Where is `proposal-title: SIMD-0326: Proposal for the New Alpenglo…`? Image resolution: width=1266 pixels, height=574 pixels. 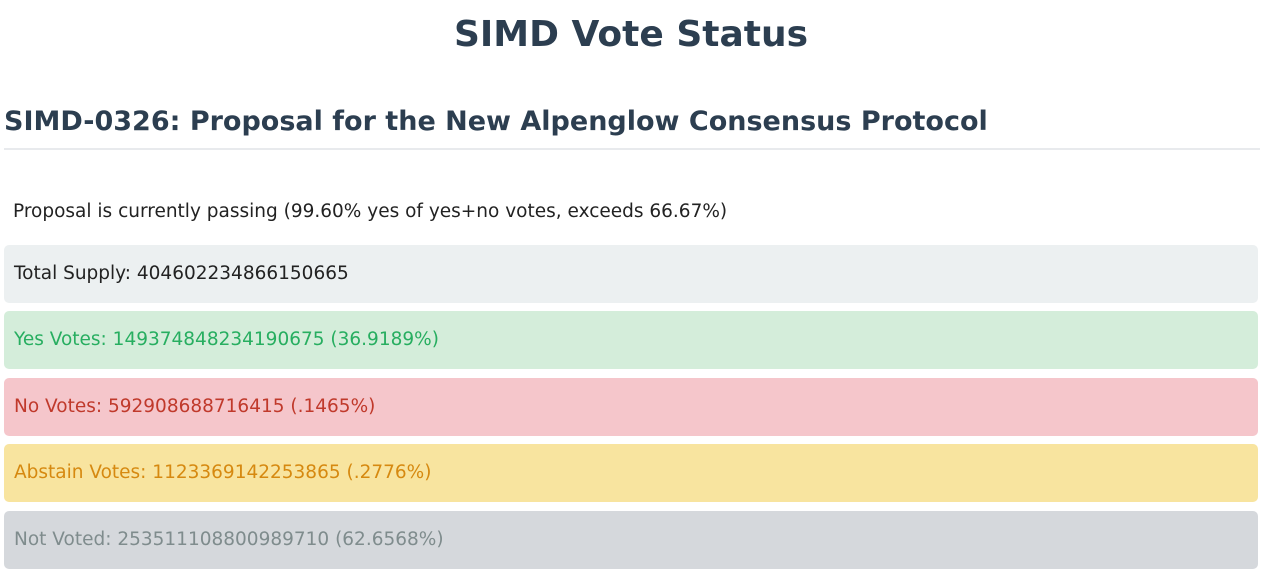
proposal-title: SIMD-0326: Proposal for the New Alpenglo… is located at coordinates (496, 121).